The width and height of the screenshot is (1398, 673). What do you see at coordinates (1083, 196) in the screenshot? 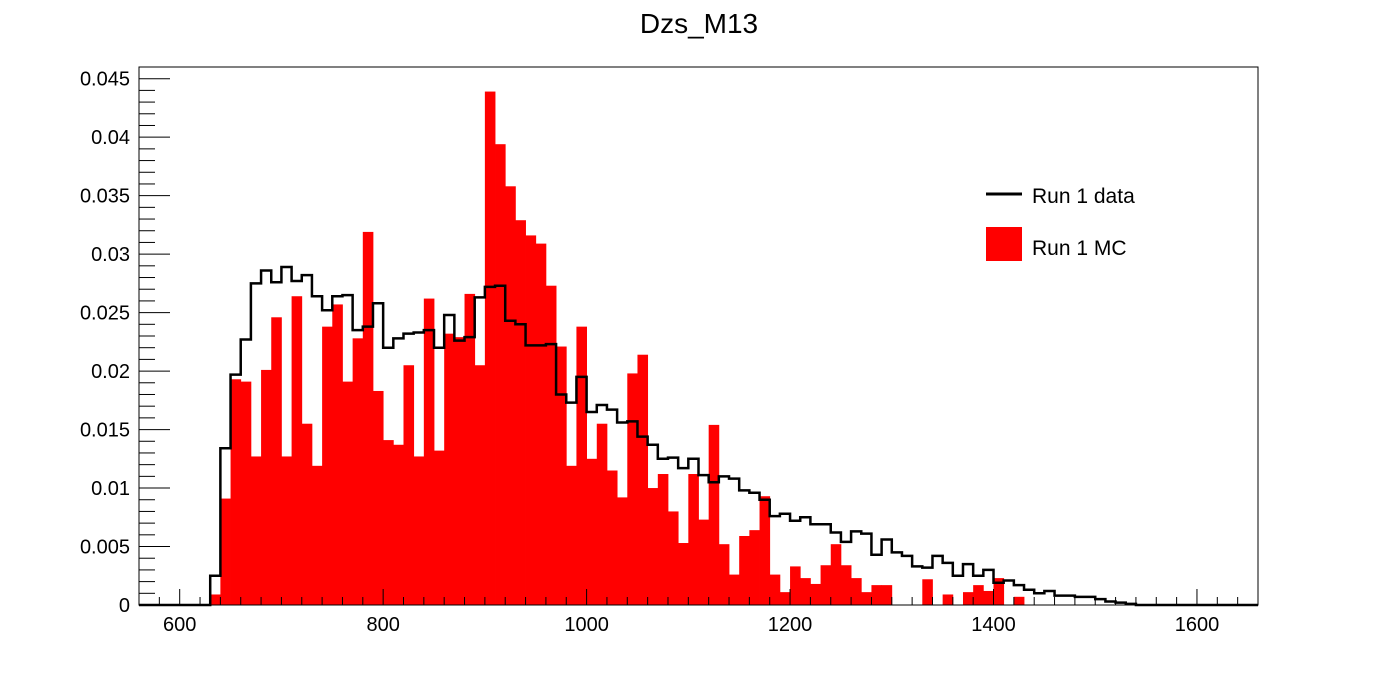
I see `legend-label-data: Run 1 data` at bounding box center [1083, 196].